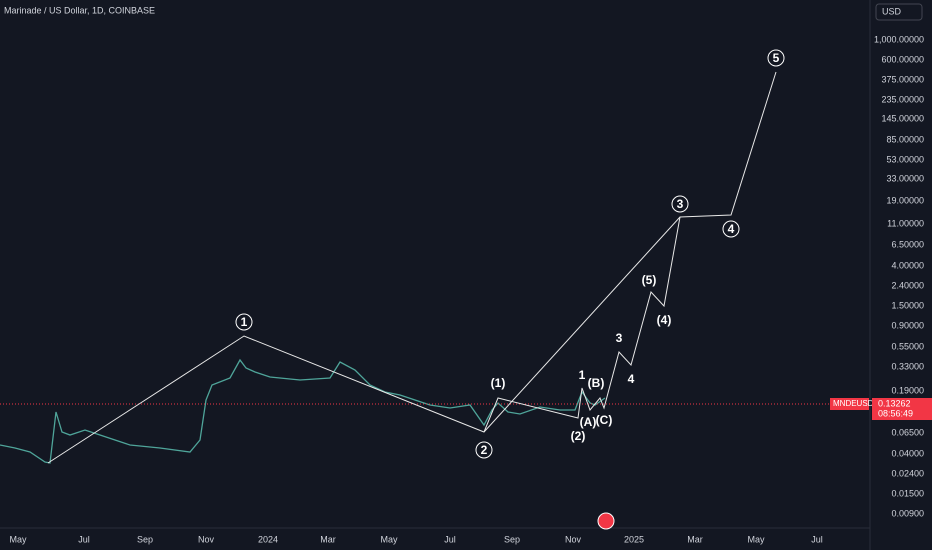 This screenshot has width=932, height=550. I want to click on chart-title: Marinade / US Dollar, 1D, COINBASE, so click(79, 10).